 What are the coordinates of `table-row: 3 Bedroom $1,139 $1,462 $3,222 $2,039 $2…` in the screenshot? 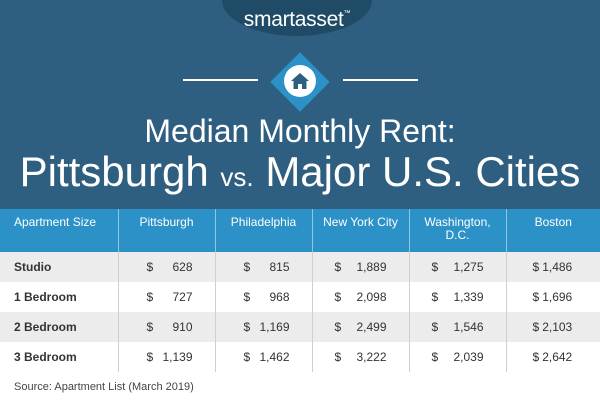 It's located at (300, 357).